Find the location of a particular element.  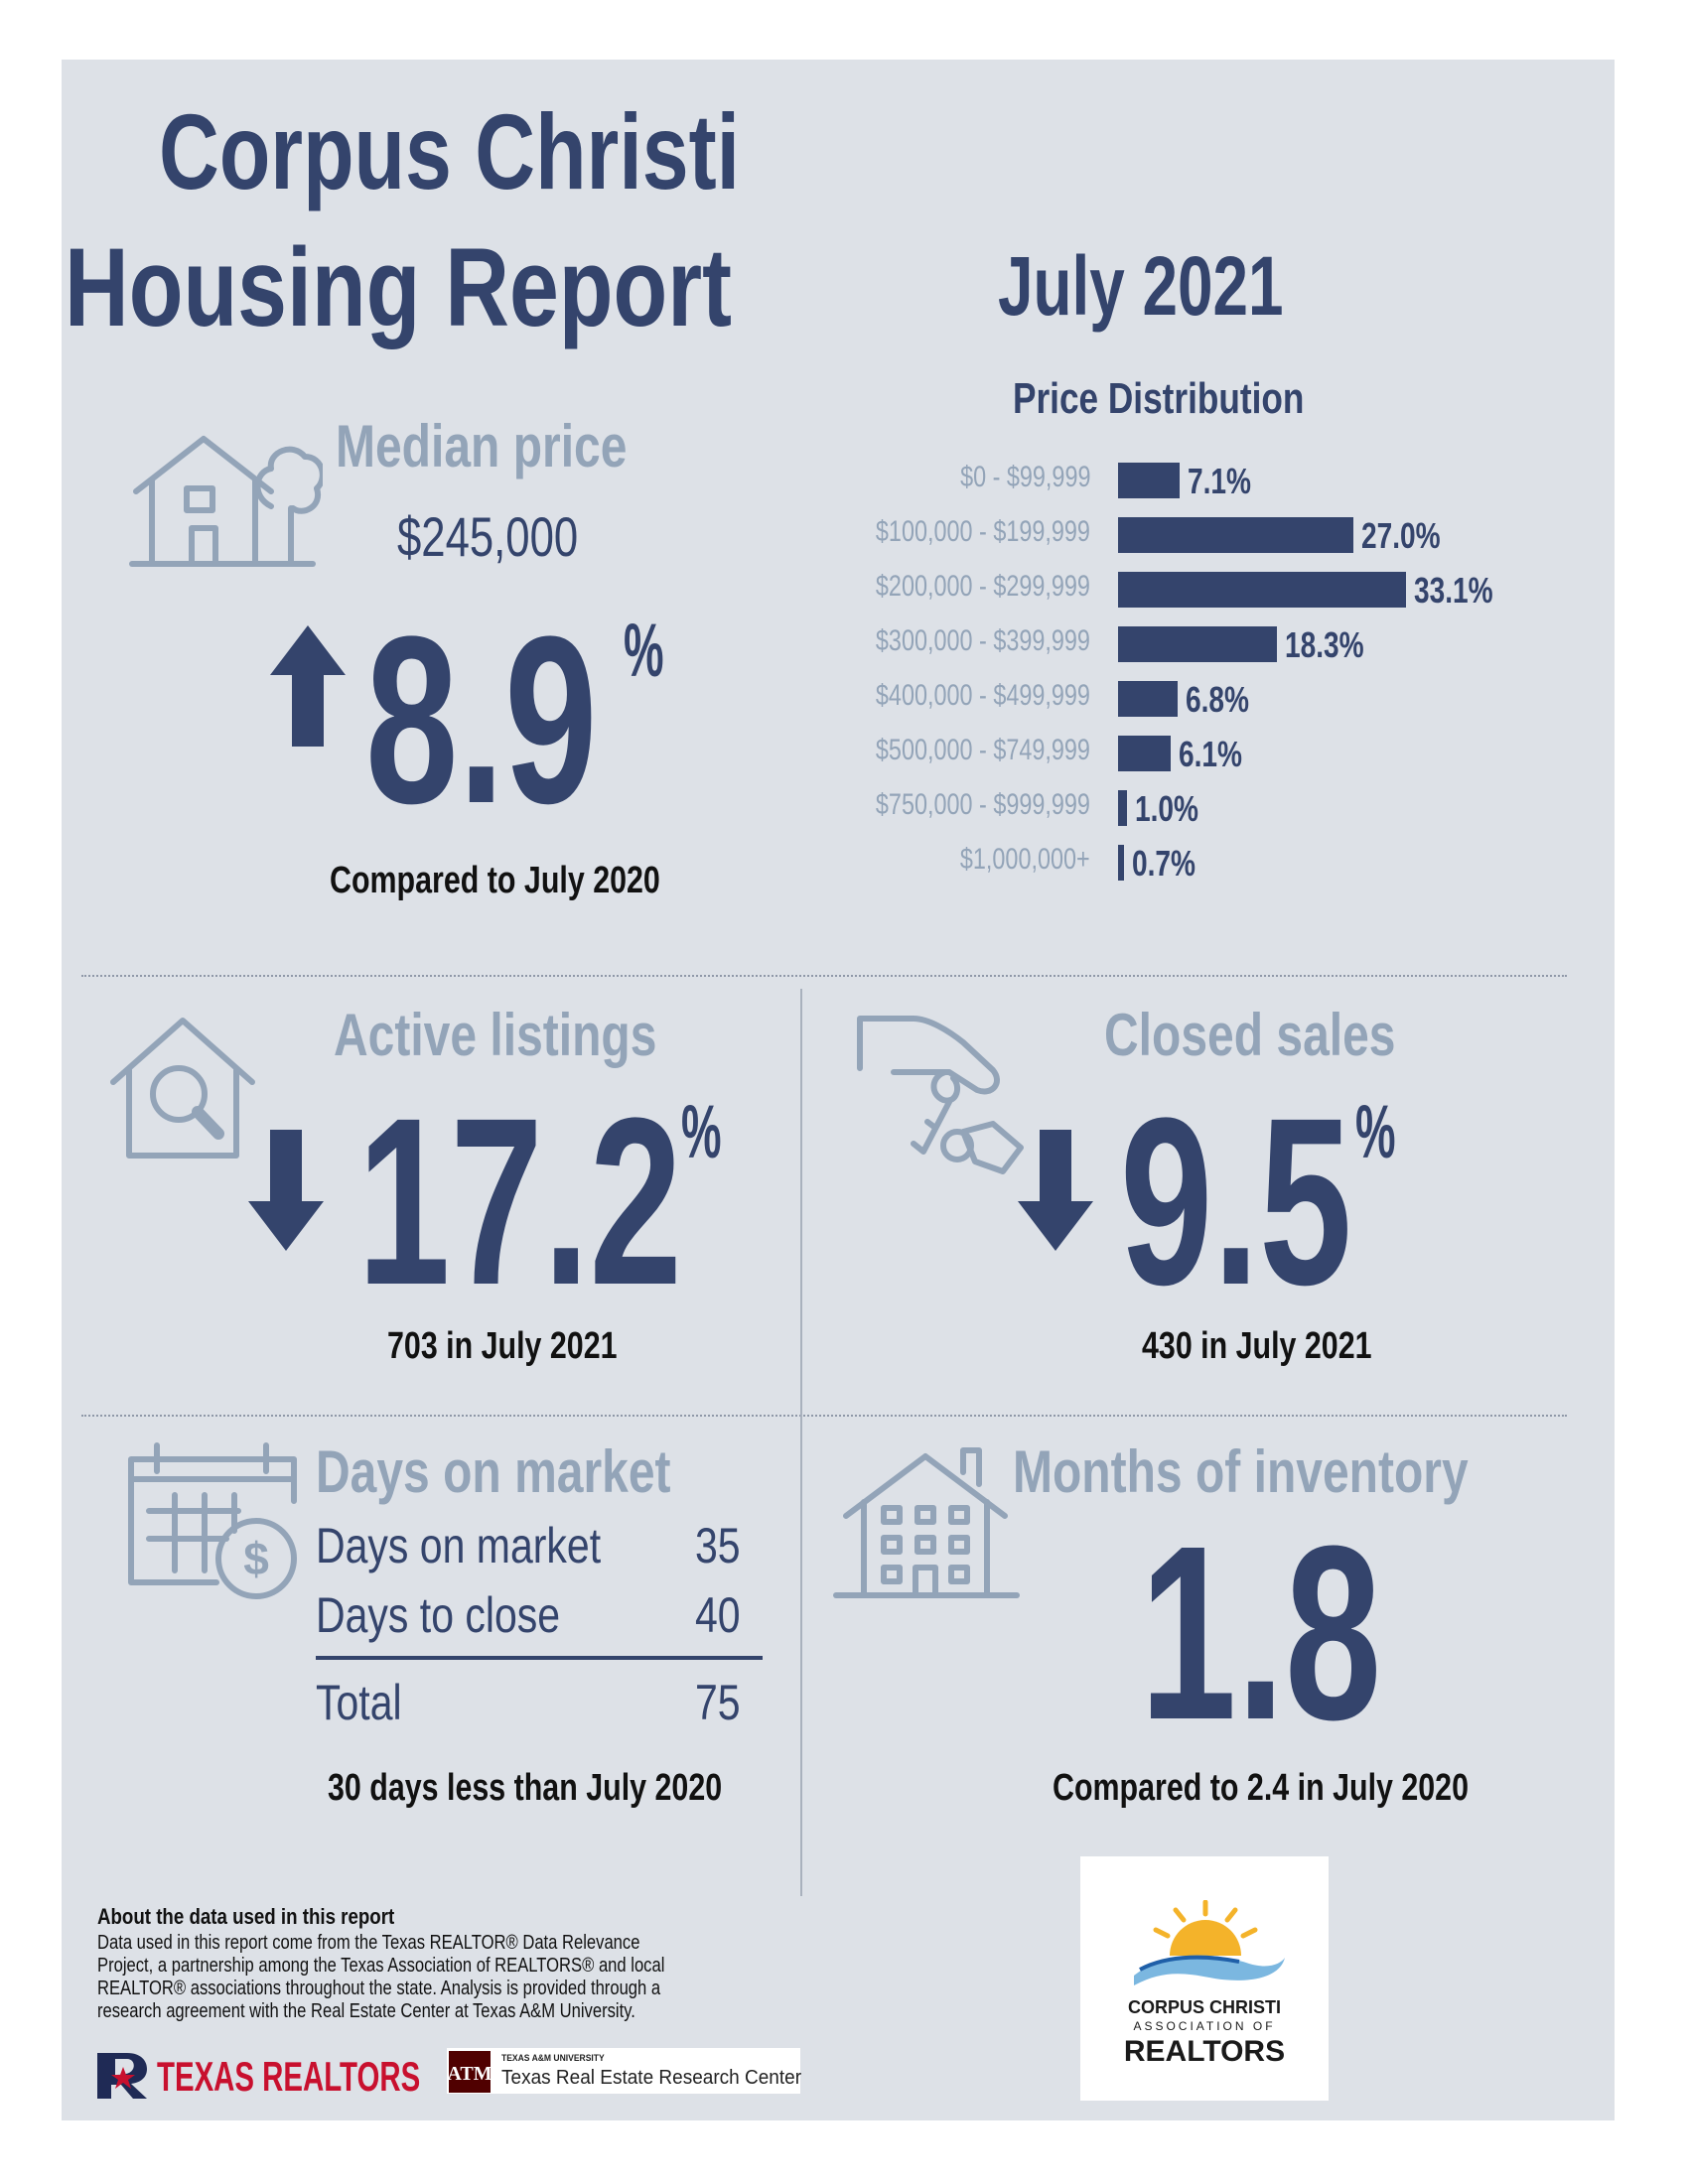

dom-row-label: Days on market is located at coordinates (459, 1545).